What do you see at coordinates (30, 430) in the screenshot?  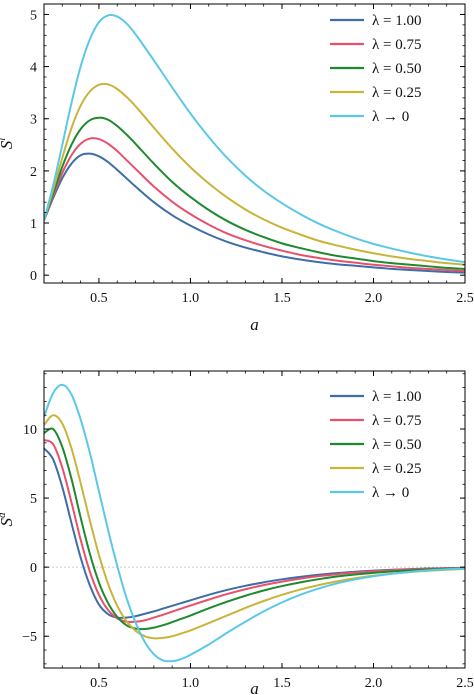 I see `y-tick-label: 10` at bounding box center [30, 430].